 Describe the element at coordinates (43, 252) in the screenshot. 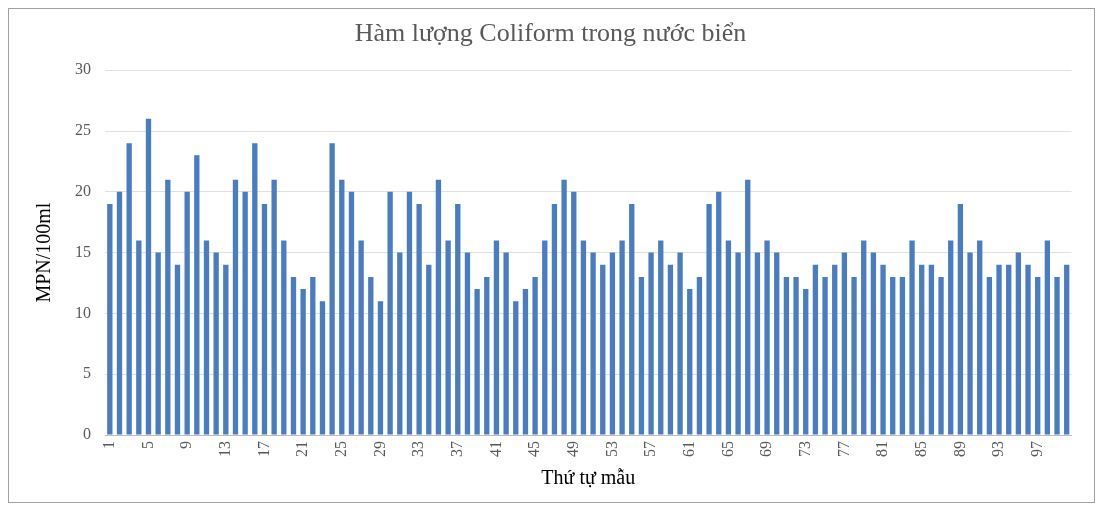

I see `y-axis-title: MPN/100ml` at that location.